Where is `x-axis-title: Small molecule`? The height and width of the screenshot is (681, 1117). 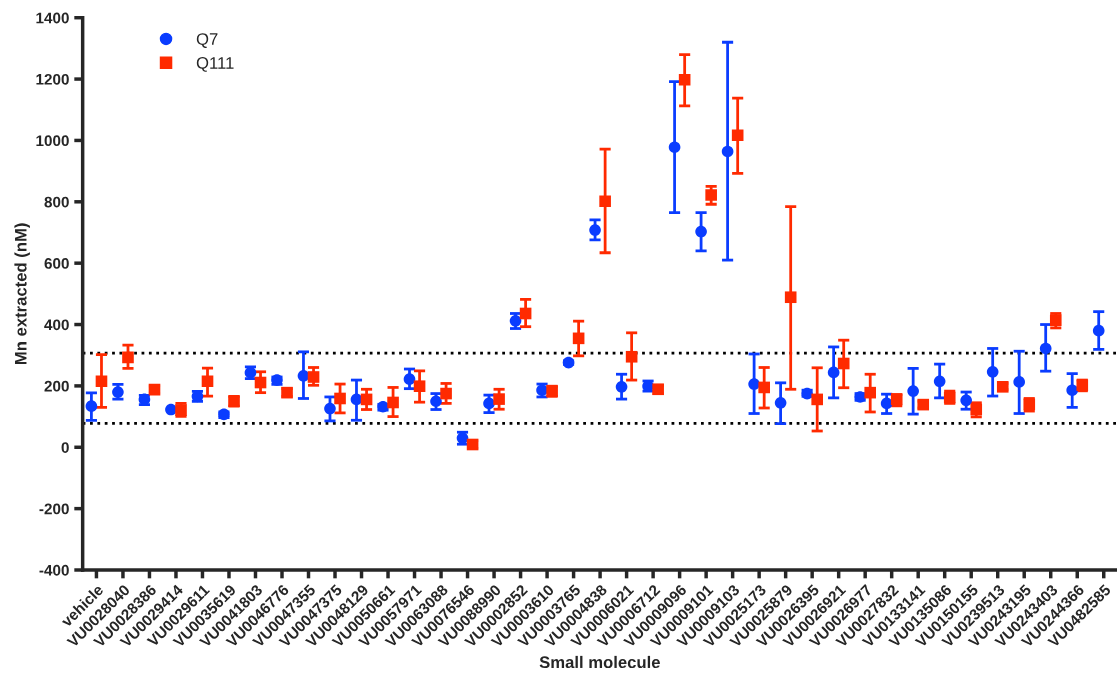 x-axis-title: Small molecule is located at coordinates (599, 662).